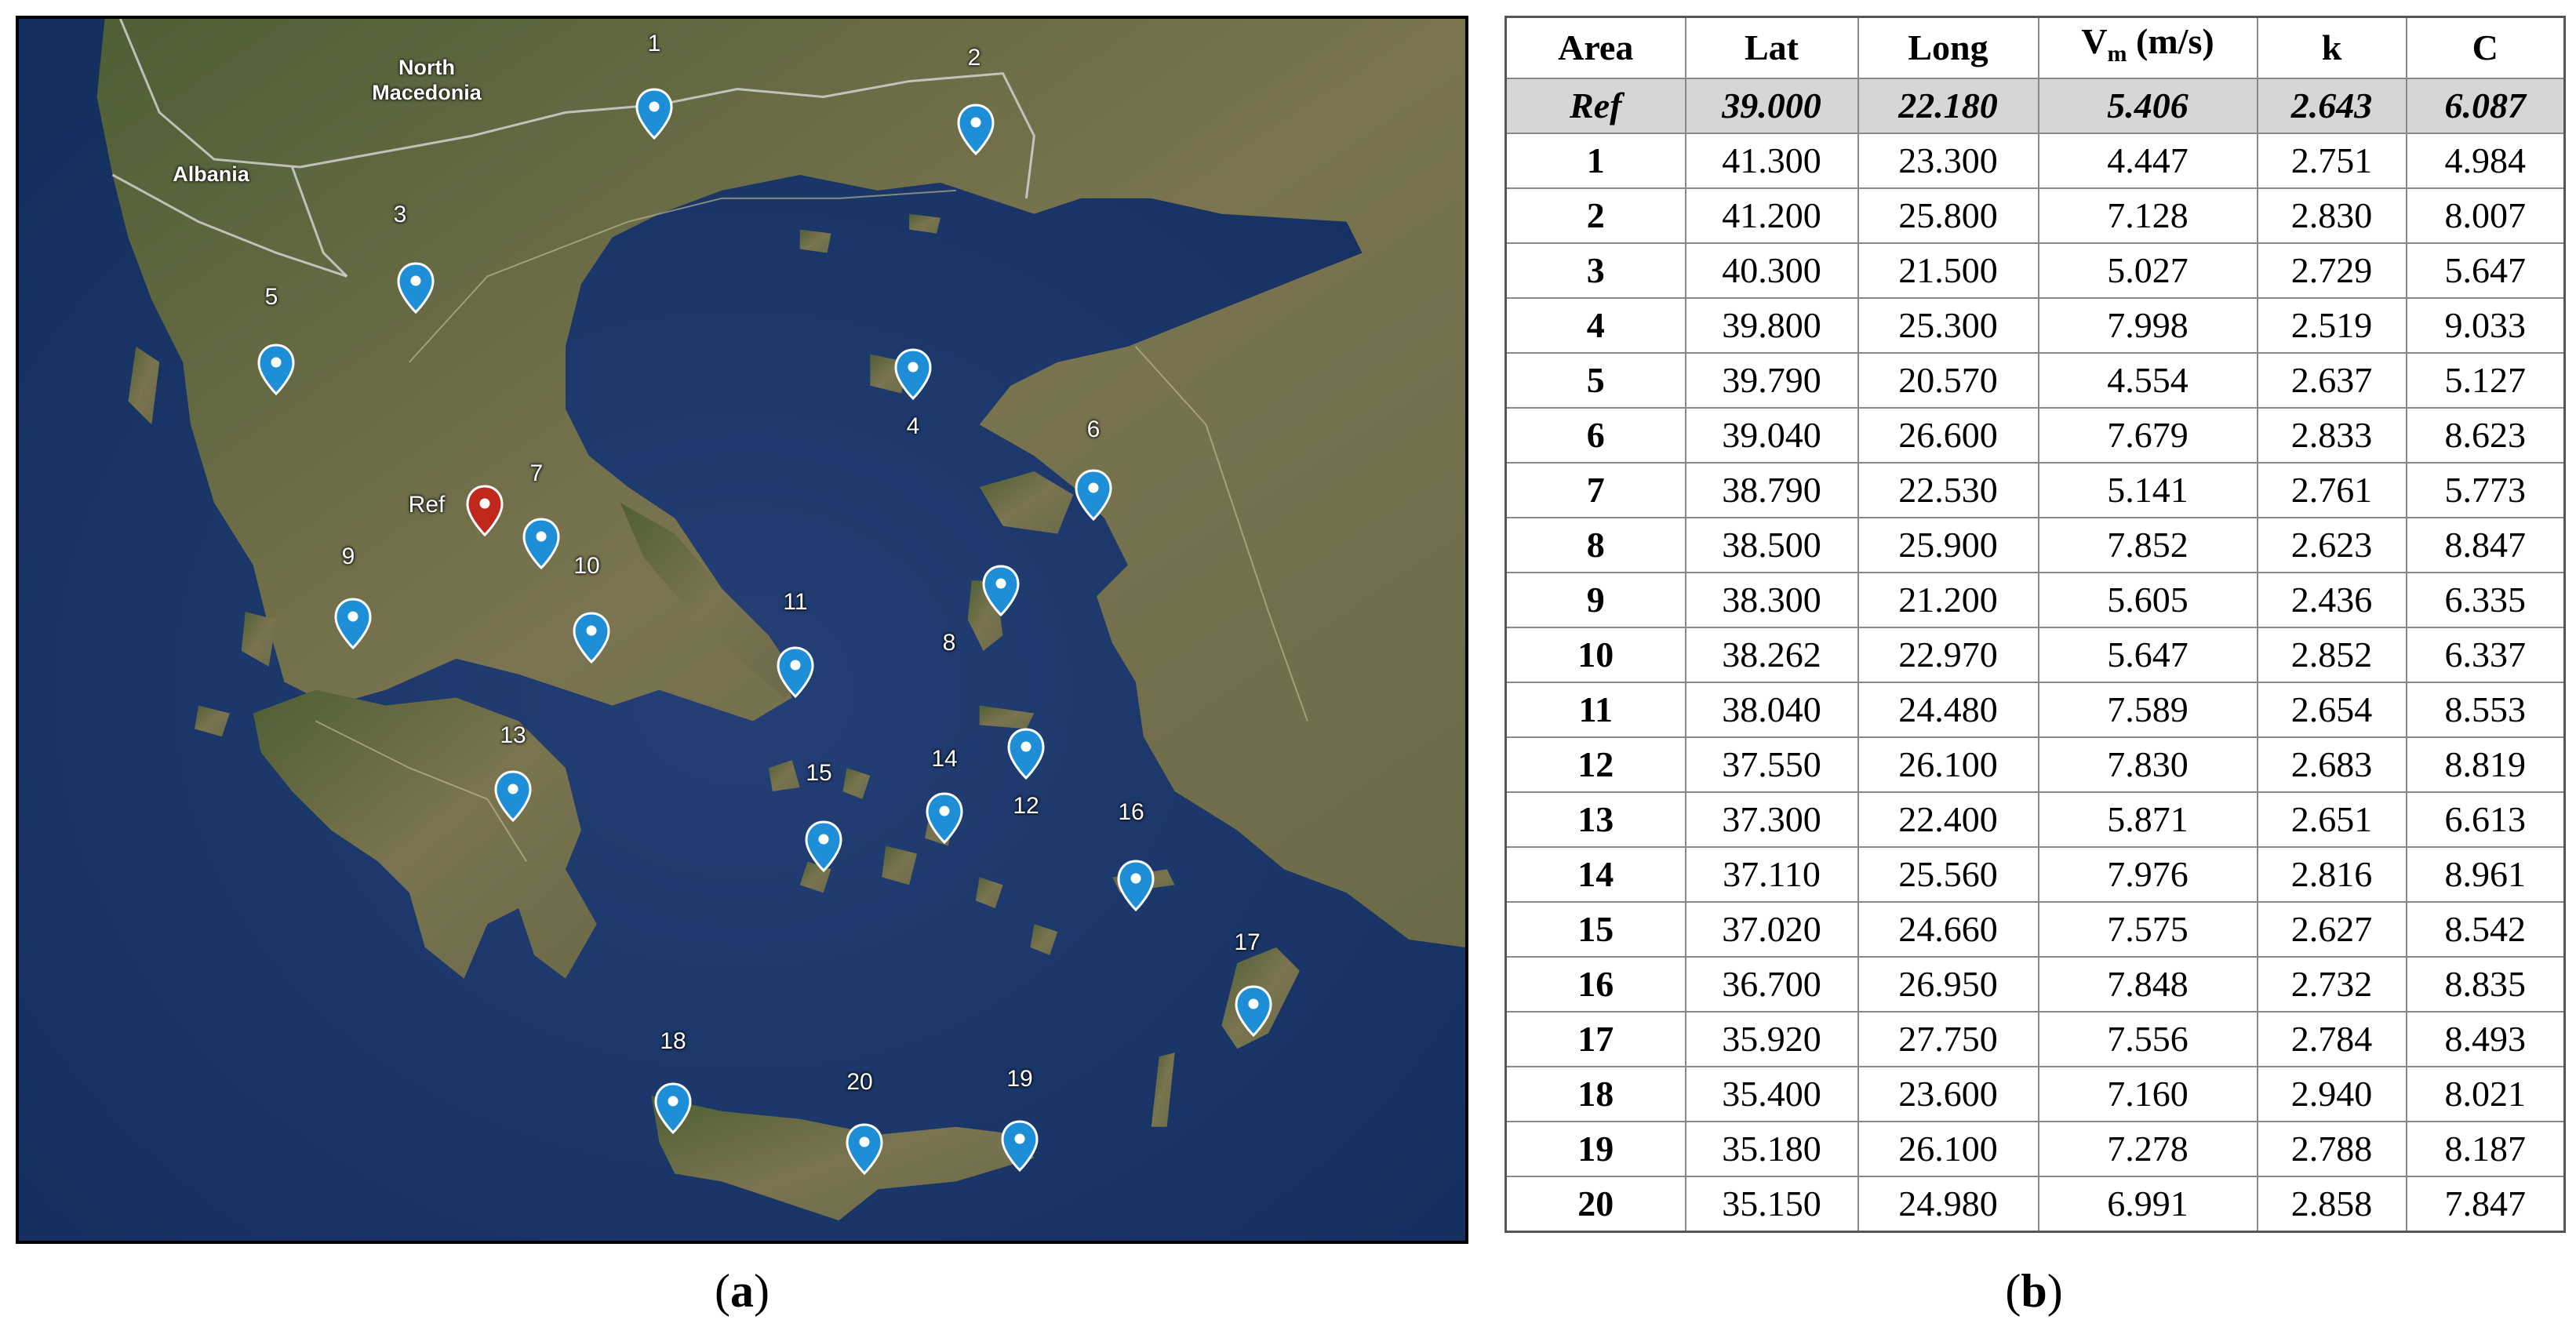 The width and height of the screenshot is (2576, 1338). What do you see at coordinates (1595, 710) in the screenshot?
I see `cell-area: 11` at bounding box center [1595, 710].